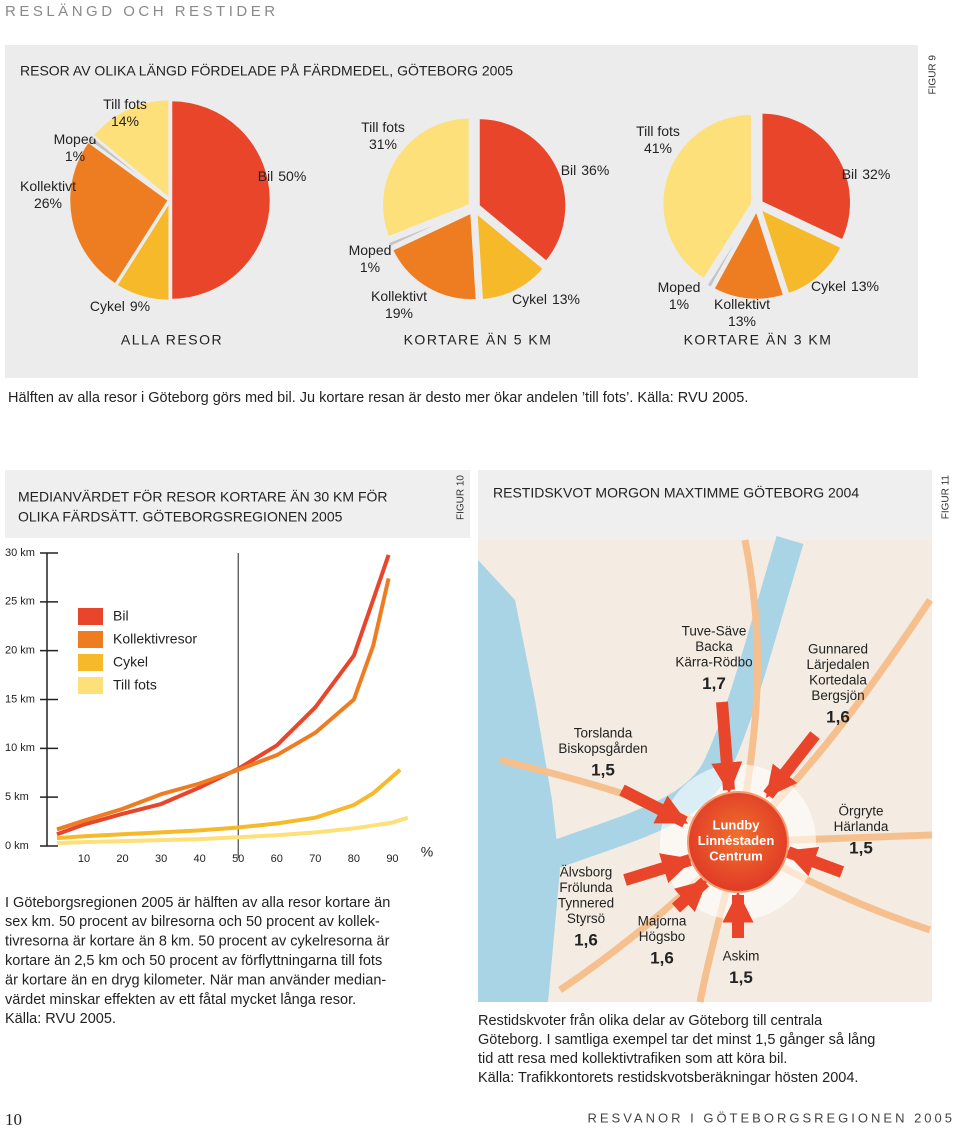 The height and width of the screenshot is (1129, 960). Describe the element at coordinates (478, 340) in the screenshot. I see `pie-title: KORTARE ÄN 5 KM` at that location.